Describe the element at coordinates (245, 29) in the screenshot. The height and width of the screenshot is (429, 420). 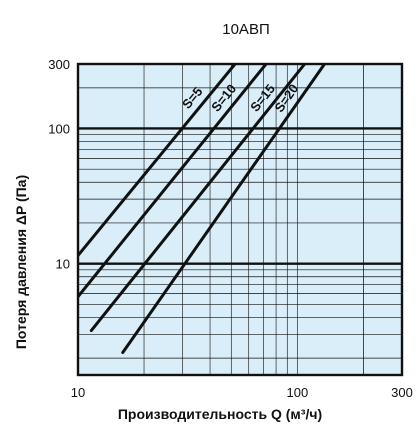
I see `chart-title: 10АВП` at that location.